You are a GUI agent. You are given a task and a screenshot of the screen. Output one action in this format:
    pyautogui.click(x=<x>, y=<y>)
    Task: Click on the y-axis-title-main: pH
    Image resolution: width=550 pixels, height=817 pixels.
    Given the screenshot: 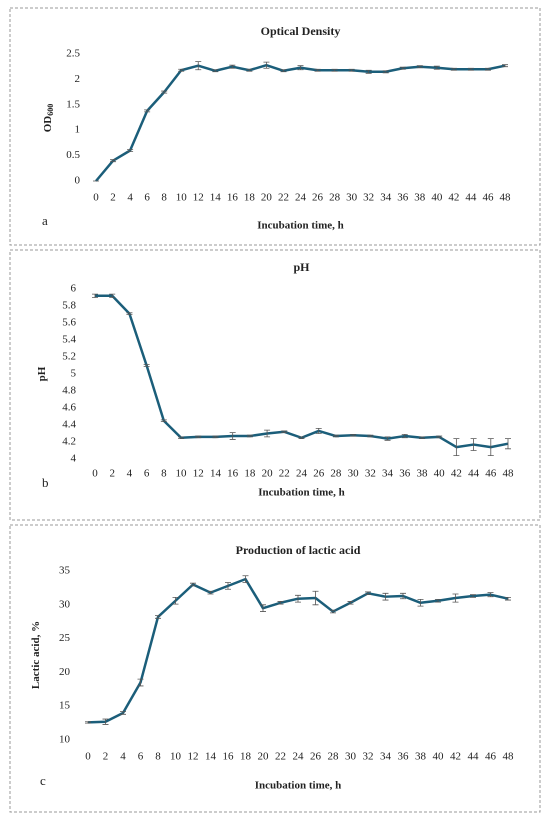 What is the action you would take?
    pyautogui.click(x=42, y=373)
    